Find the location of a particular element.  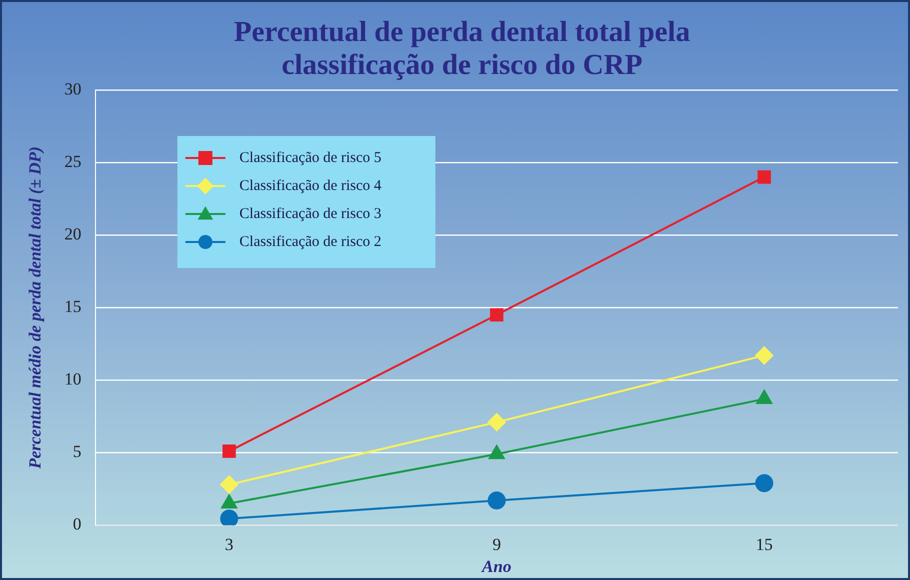

x-tick-label: 15 is located at coordinates (764, 544).